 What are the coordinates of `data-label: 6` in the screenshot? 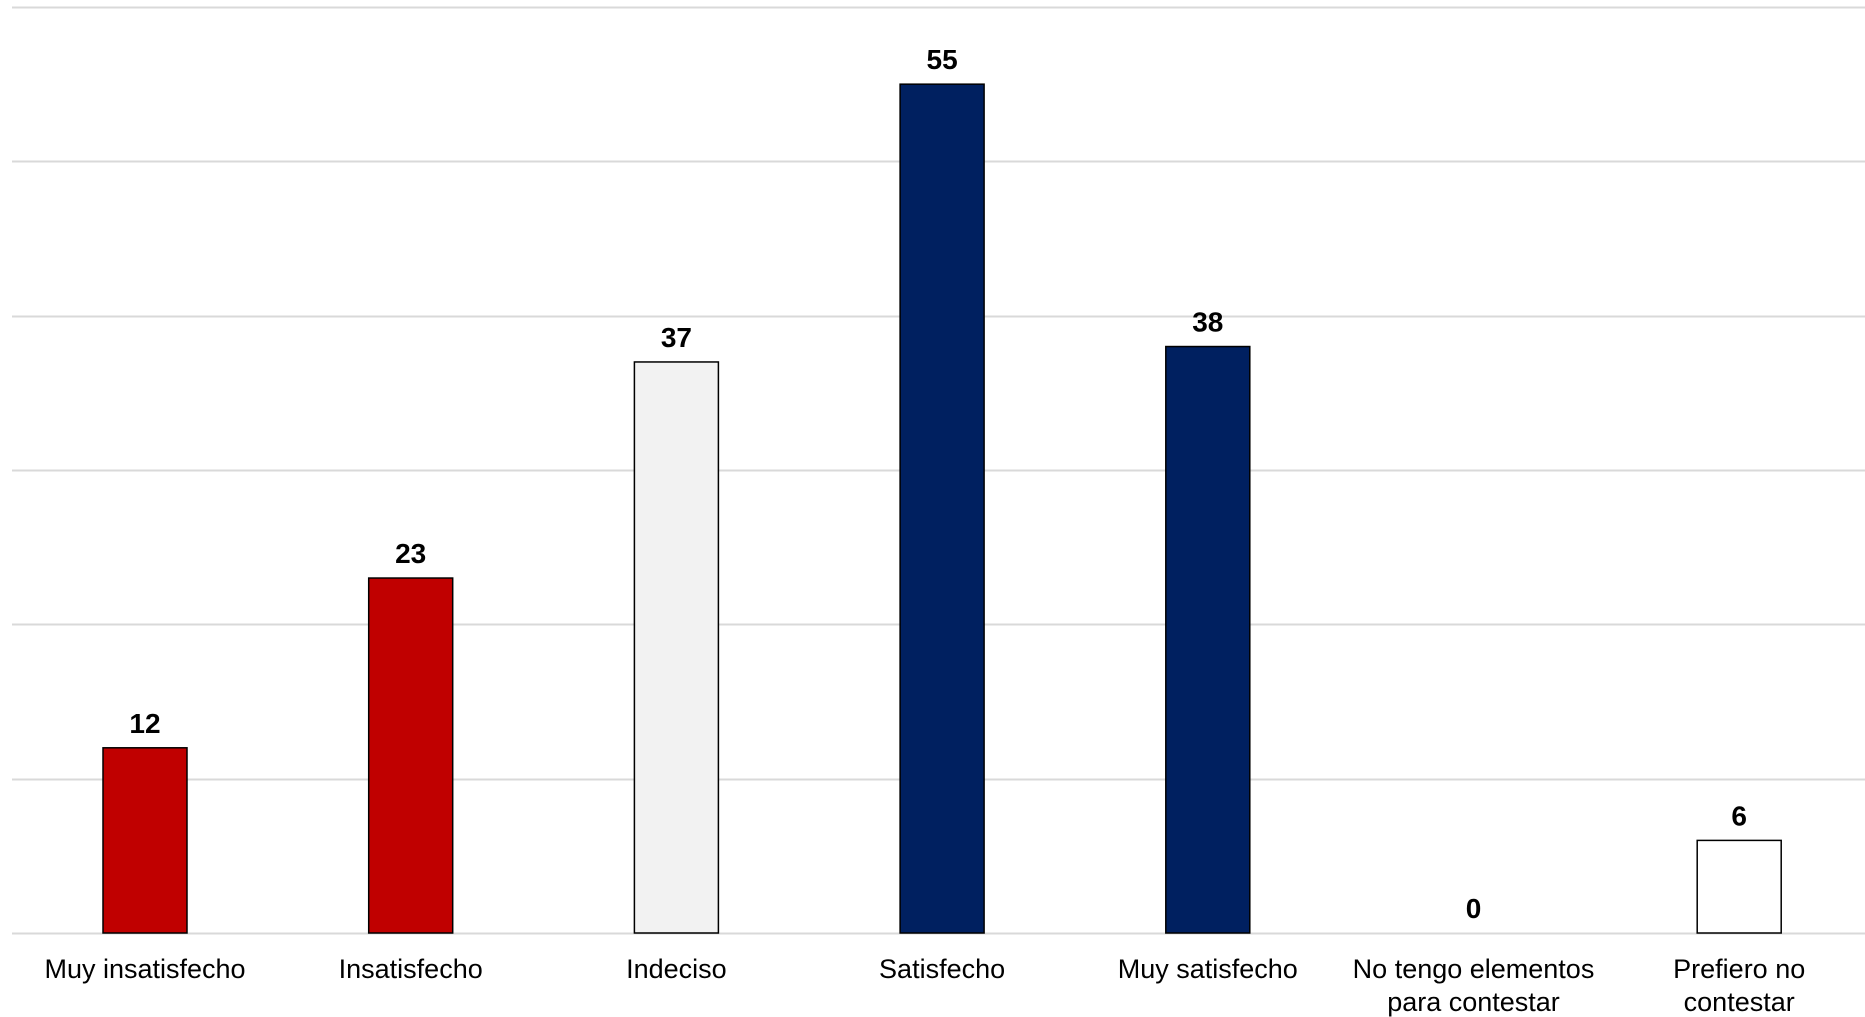 It's located at (1739, 815).